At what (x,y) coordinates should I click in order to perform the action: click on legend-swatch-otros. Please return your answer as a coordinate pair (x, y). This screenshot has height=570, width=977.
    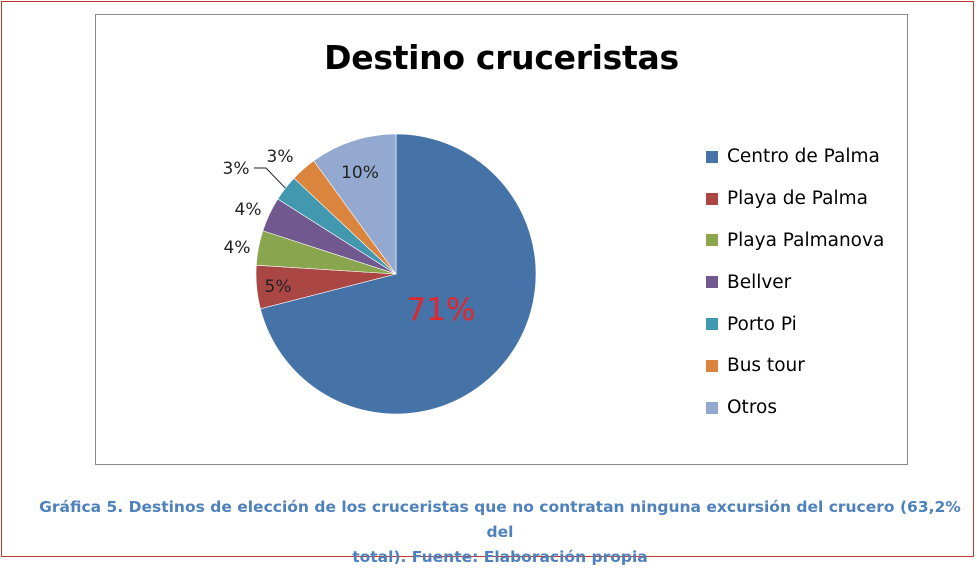
    Looking at the image, I should click on (712, 407).